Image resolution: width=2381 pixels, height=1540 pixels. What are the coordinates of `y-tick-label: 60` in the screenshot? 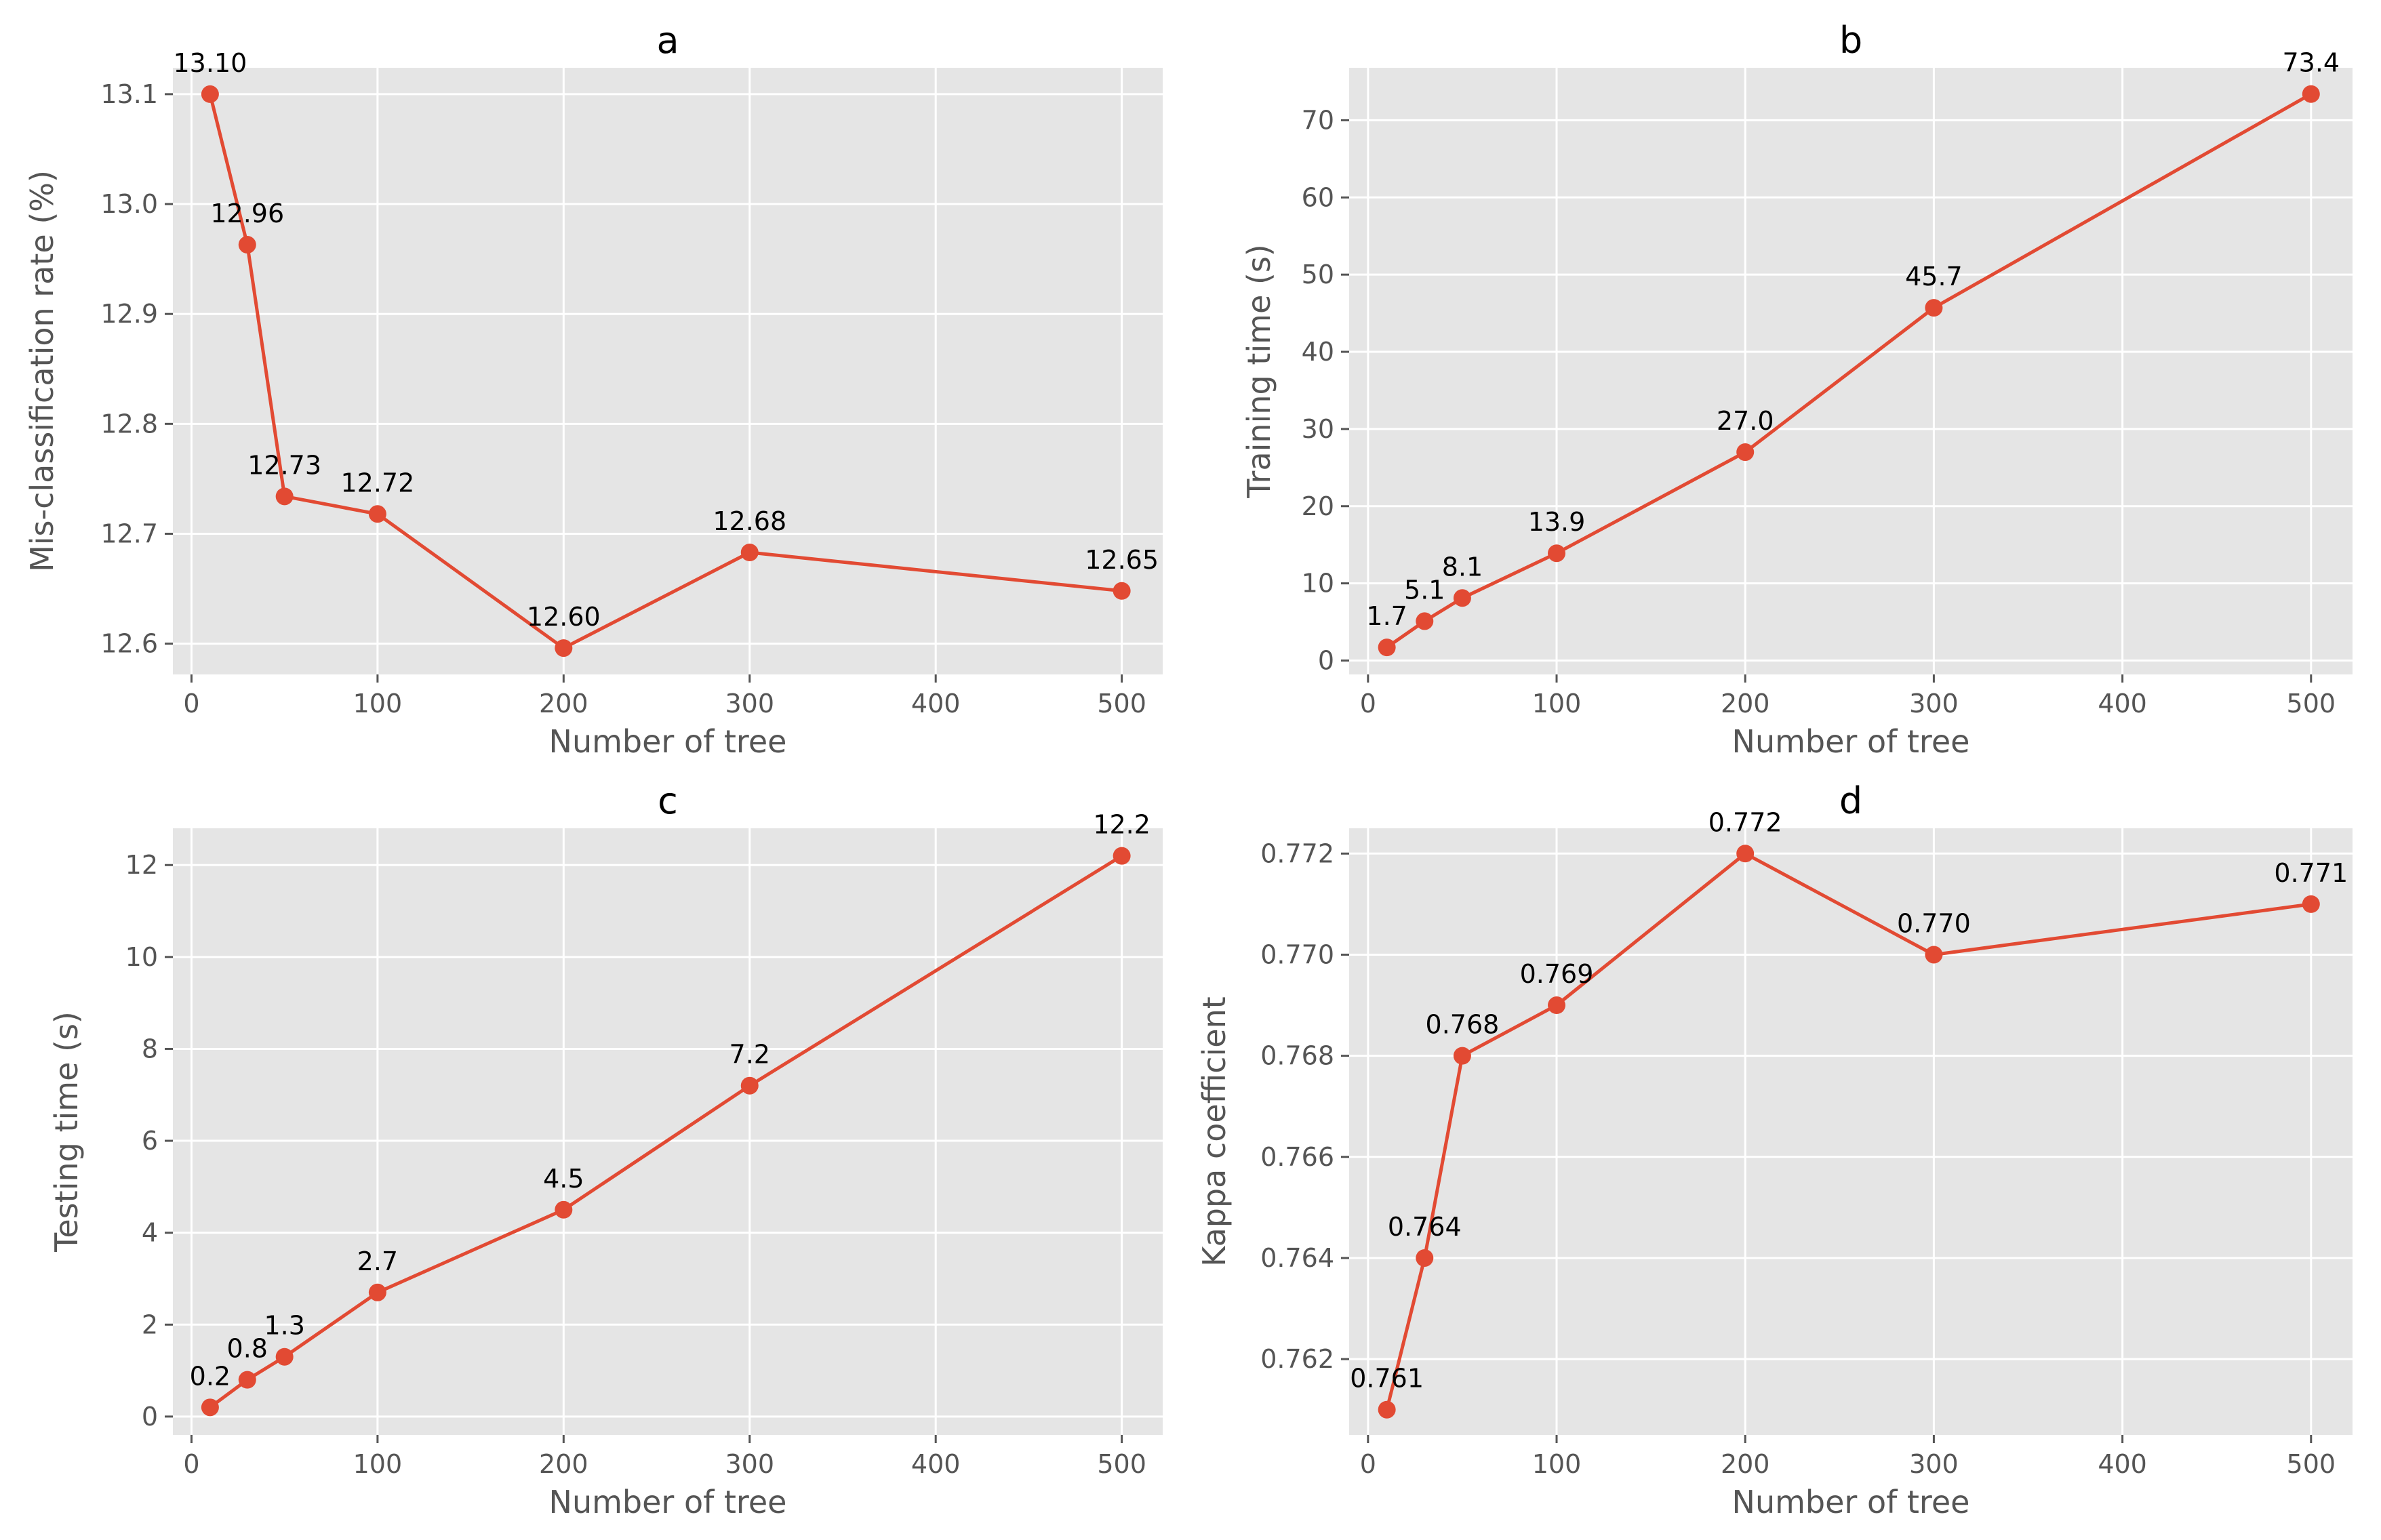 It's located at (1318, 197).